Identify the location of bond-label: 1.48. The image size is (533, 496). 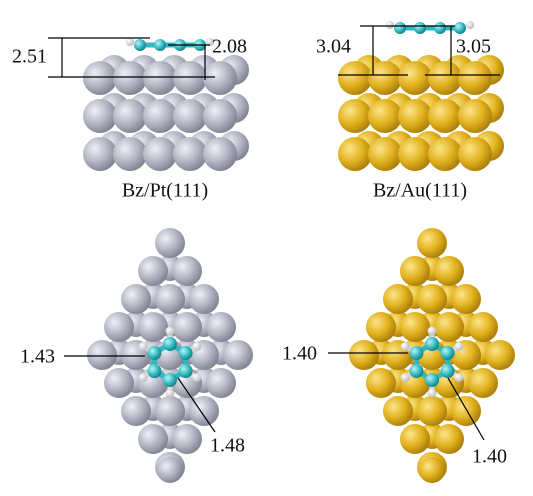
(227, 446).